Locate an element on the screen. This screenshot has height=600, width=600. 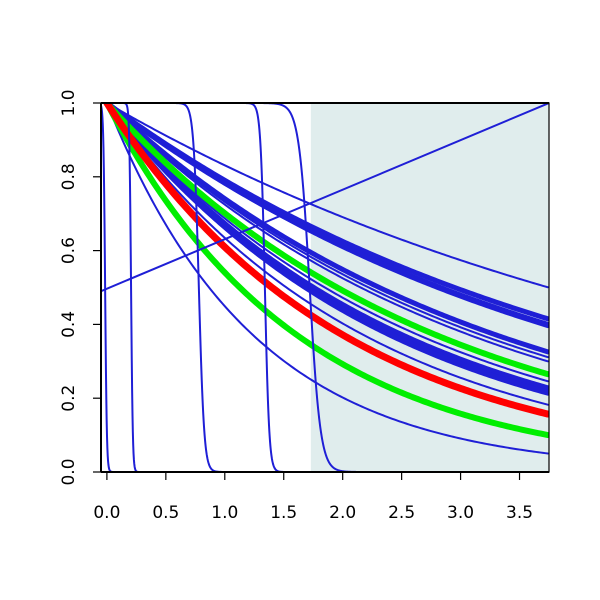
x-tick-label: 1.5 is located at coordinates (283, 513).